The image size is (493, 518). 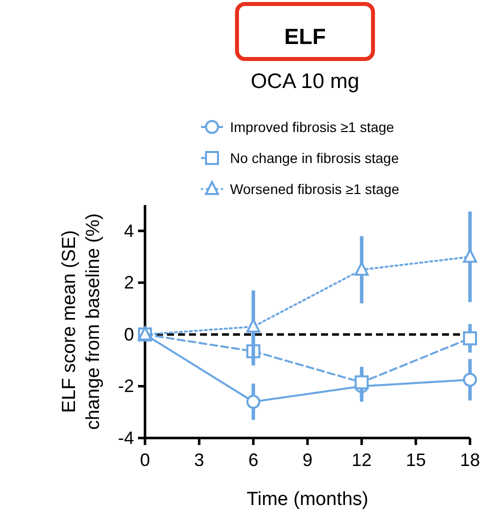 What do you see at coordinates (315, 189) in the screenshot?
I see `legend-label: Worsened fibrosis ≥1 stage` at bounding box center [315, 189].